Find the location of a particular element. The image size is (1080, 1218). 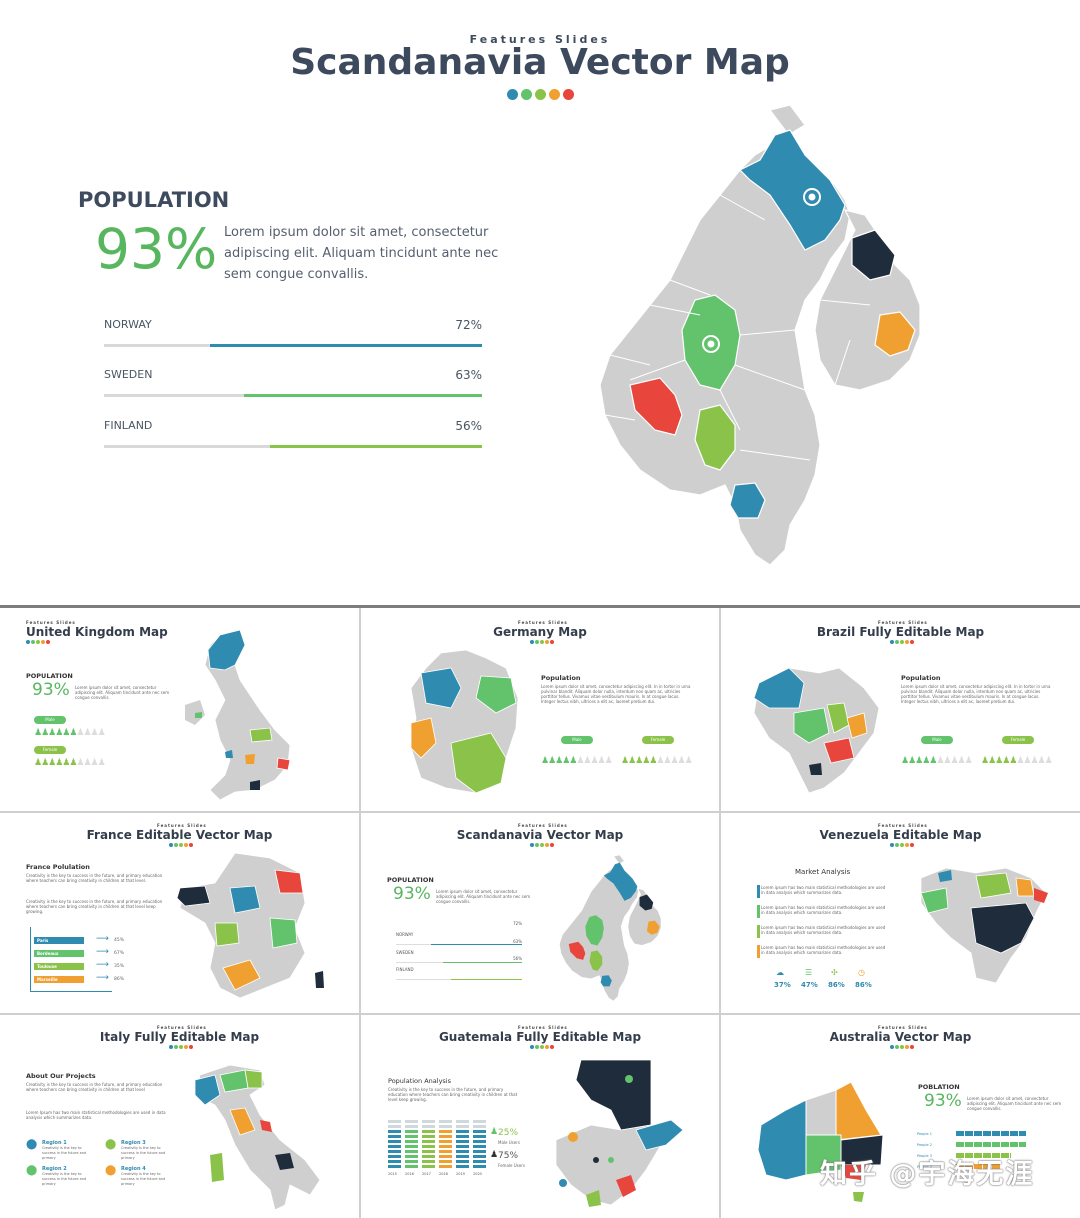

tile-title: Scandanavia Vector Map is located at coordinates (540, 835).